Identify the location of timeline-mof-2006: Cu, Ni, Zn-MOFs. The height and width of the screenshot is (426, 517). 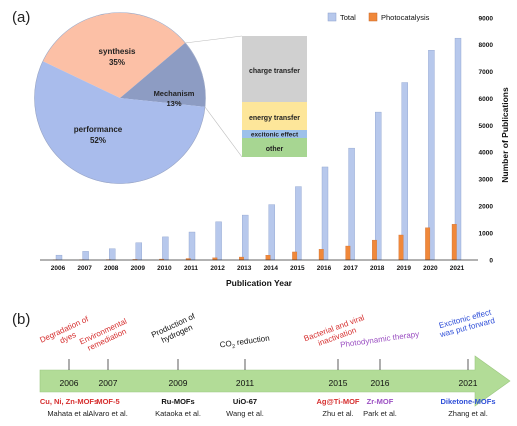
(69, 401).